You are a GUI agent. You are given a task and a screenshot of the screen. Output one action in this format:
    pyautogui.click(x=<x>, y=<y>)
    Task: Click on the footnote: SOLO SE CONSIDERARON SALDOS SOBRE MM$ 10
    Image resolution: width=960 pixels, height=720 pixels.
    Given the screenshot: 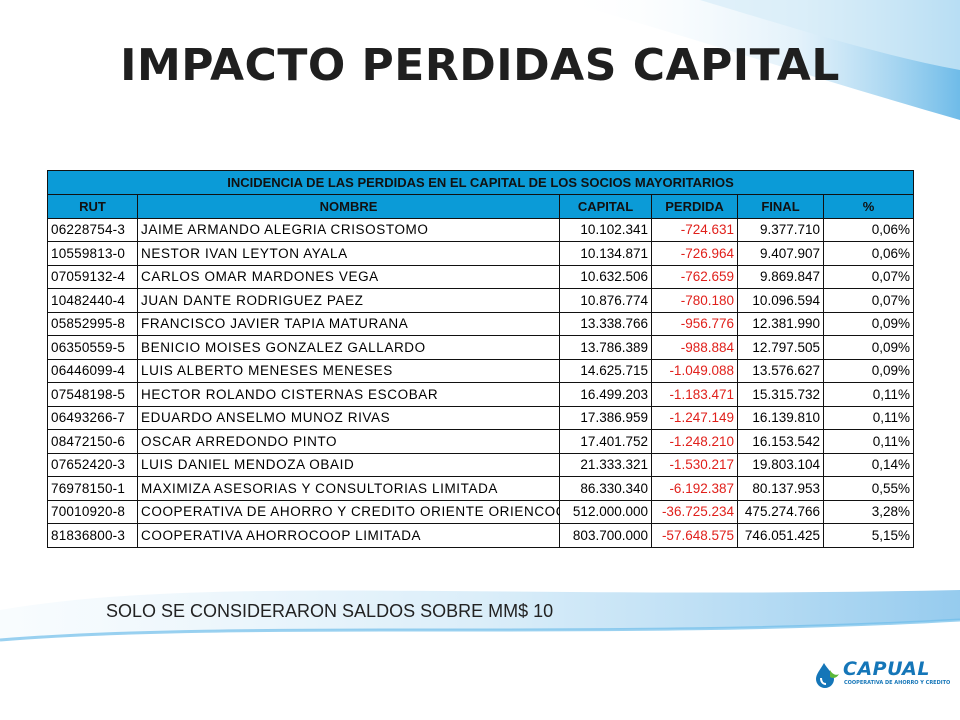 What is the action you would take?
    pyautogui.click(x=330, y=611)
    